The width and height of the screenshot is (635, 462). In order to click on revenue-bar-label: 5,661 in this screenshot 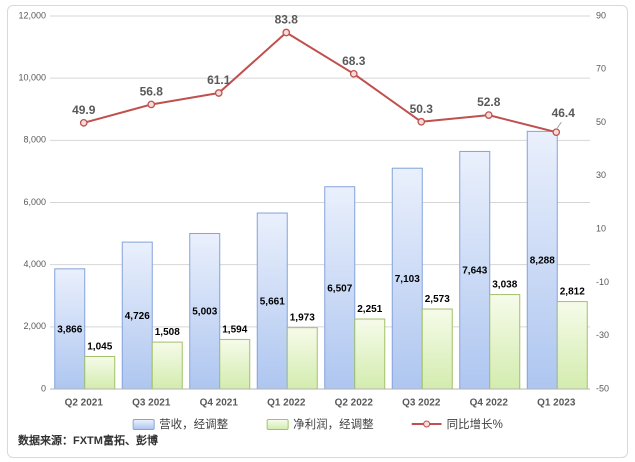, I will do `click(272, 302)`.